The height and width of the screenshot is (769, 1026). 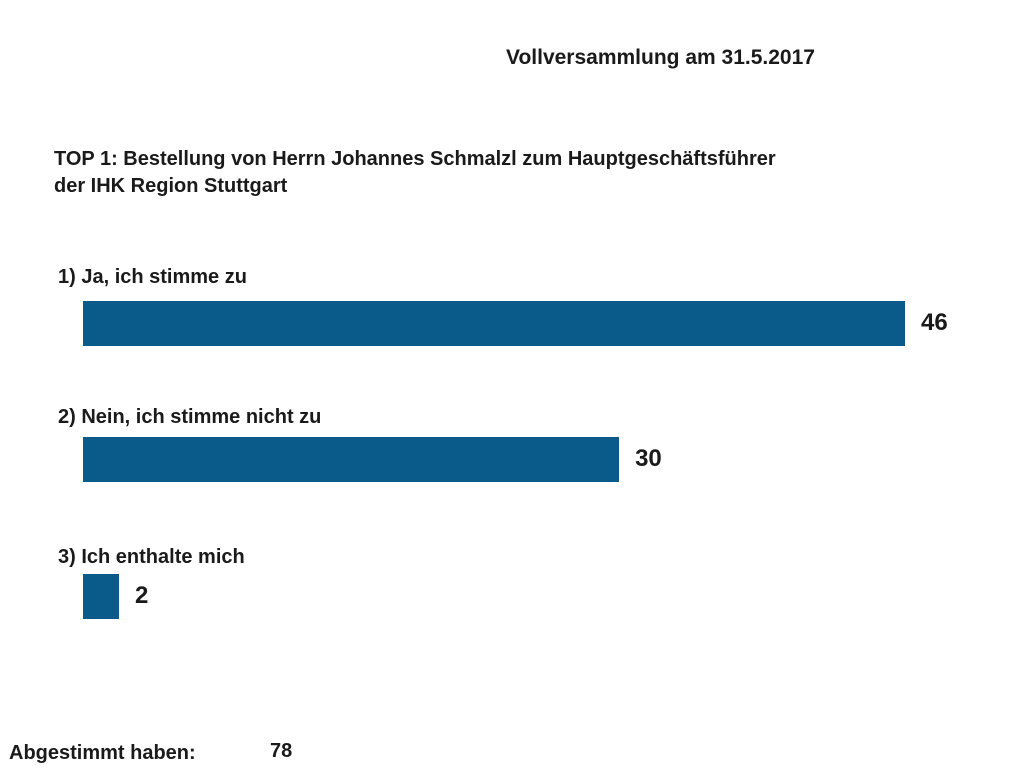 I want to click on option-label: 2) Nein, ich stimme nicht zu, so click(x=190, y=417).